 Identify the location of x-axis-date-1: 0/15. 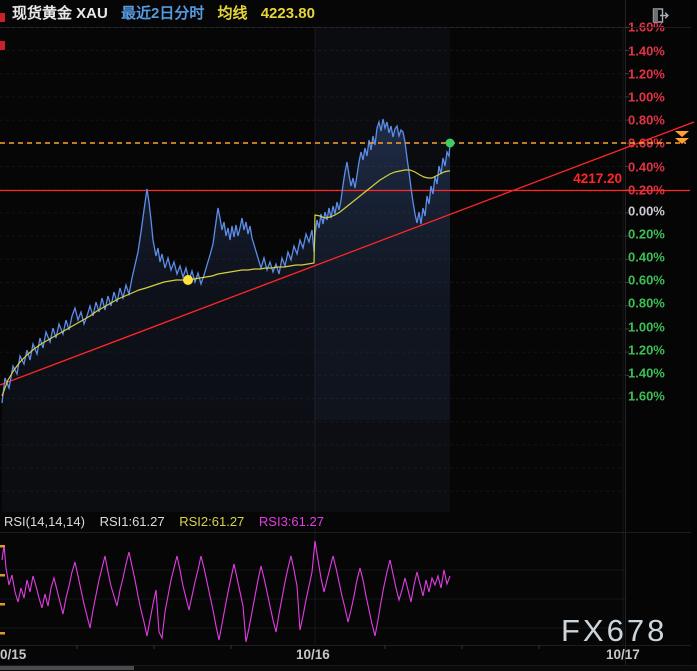
(13, 654).